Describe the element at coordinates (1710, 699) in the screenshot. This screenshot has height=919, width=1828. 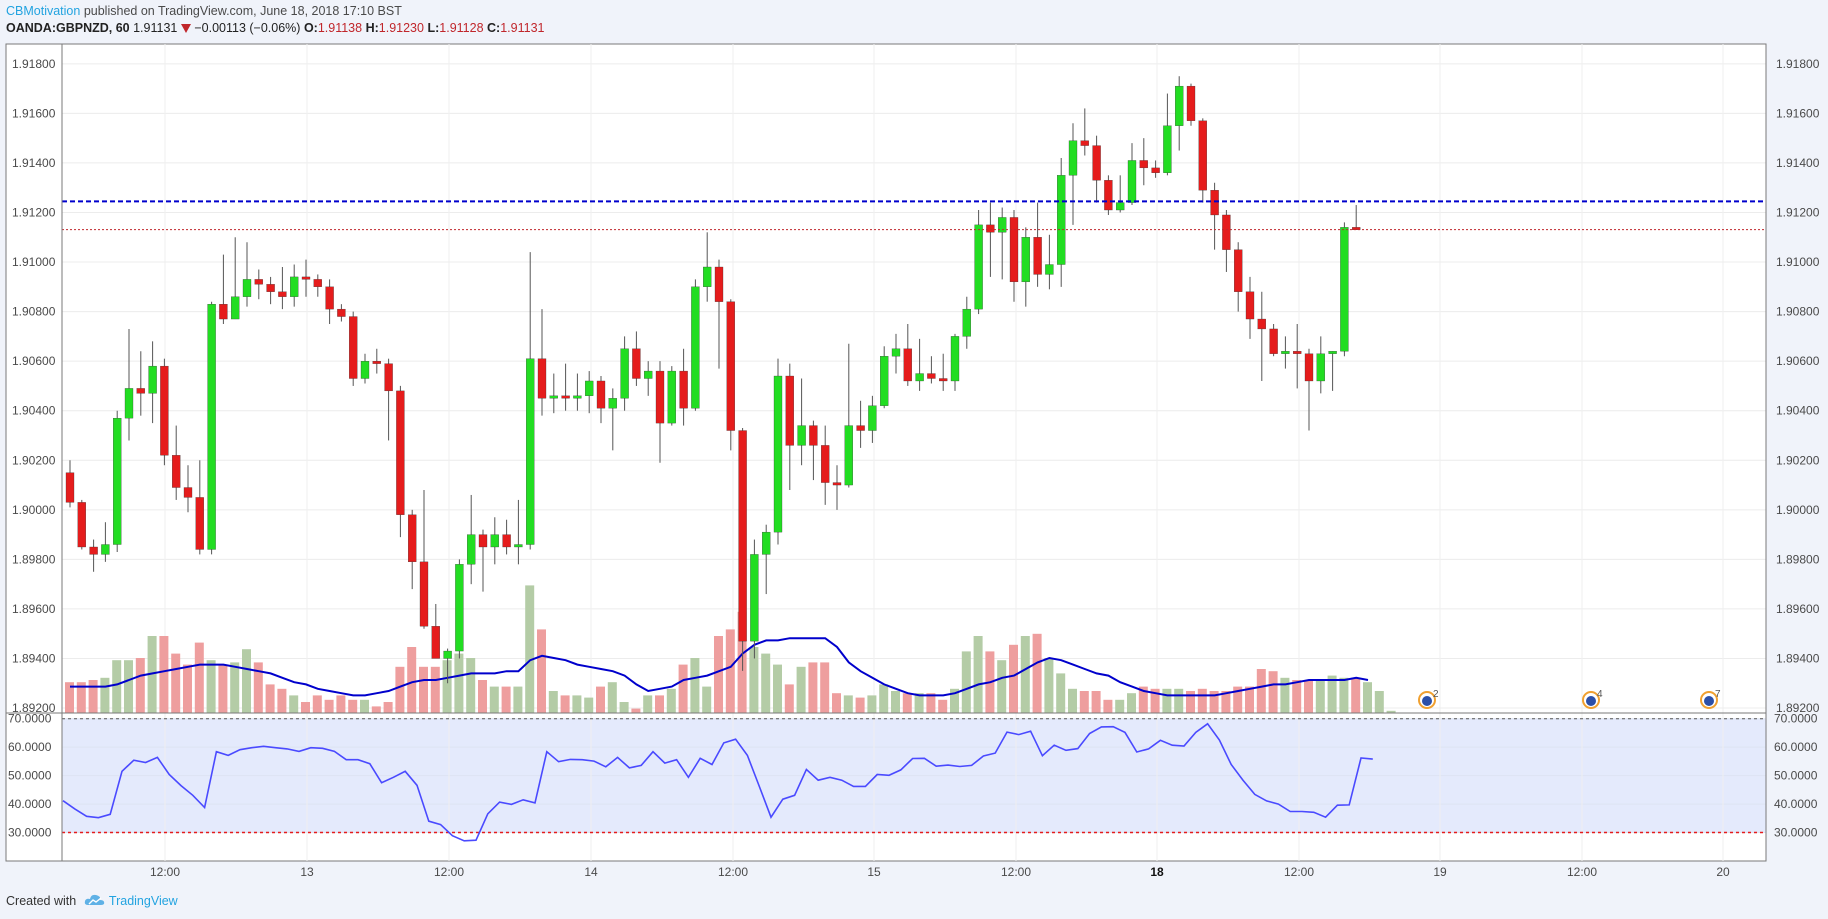
I see `earnings-event-icon: 7` at that location.